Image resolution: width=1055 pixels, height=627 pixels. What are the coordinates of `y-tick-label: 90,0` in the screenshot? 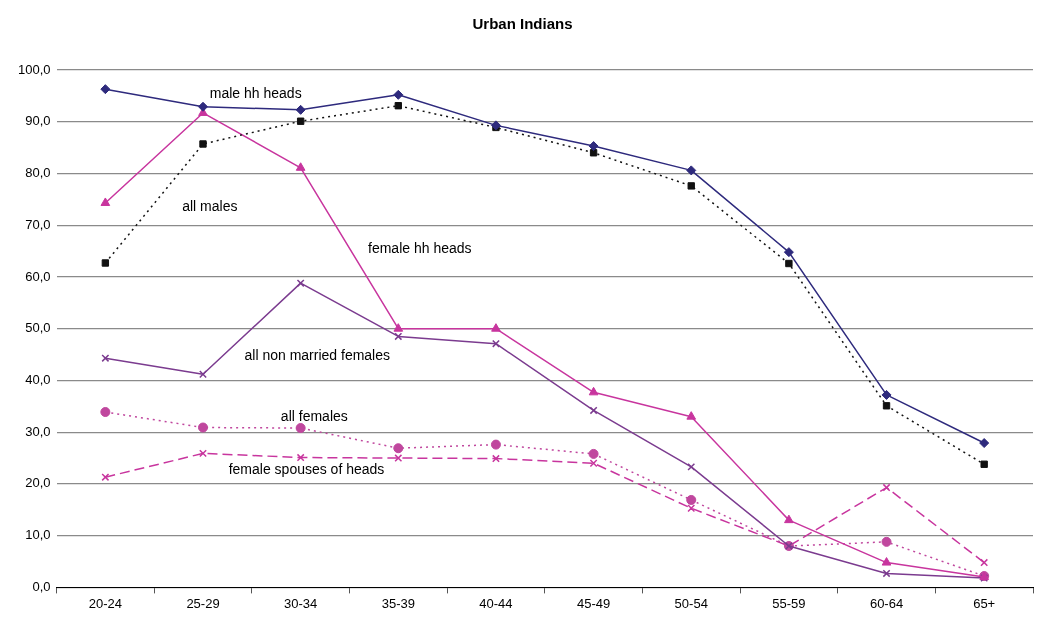 It's located at (38, 121).